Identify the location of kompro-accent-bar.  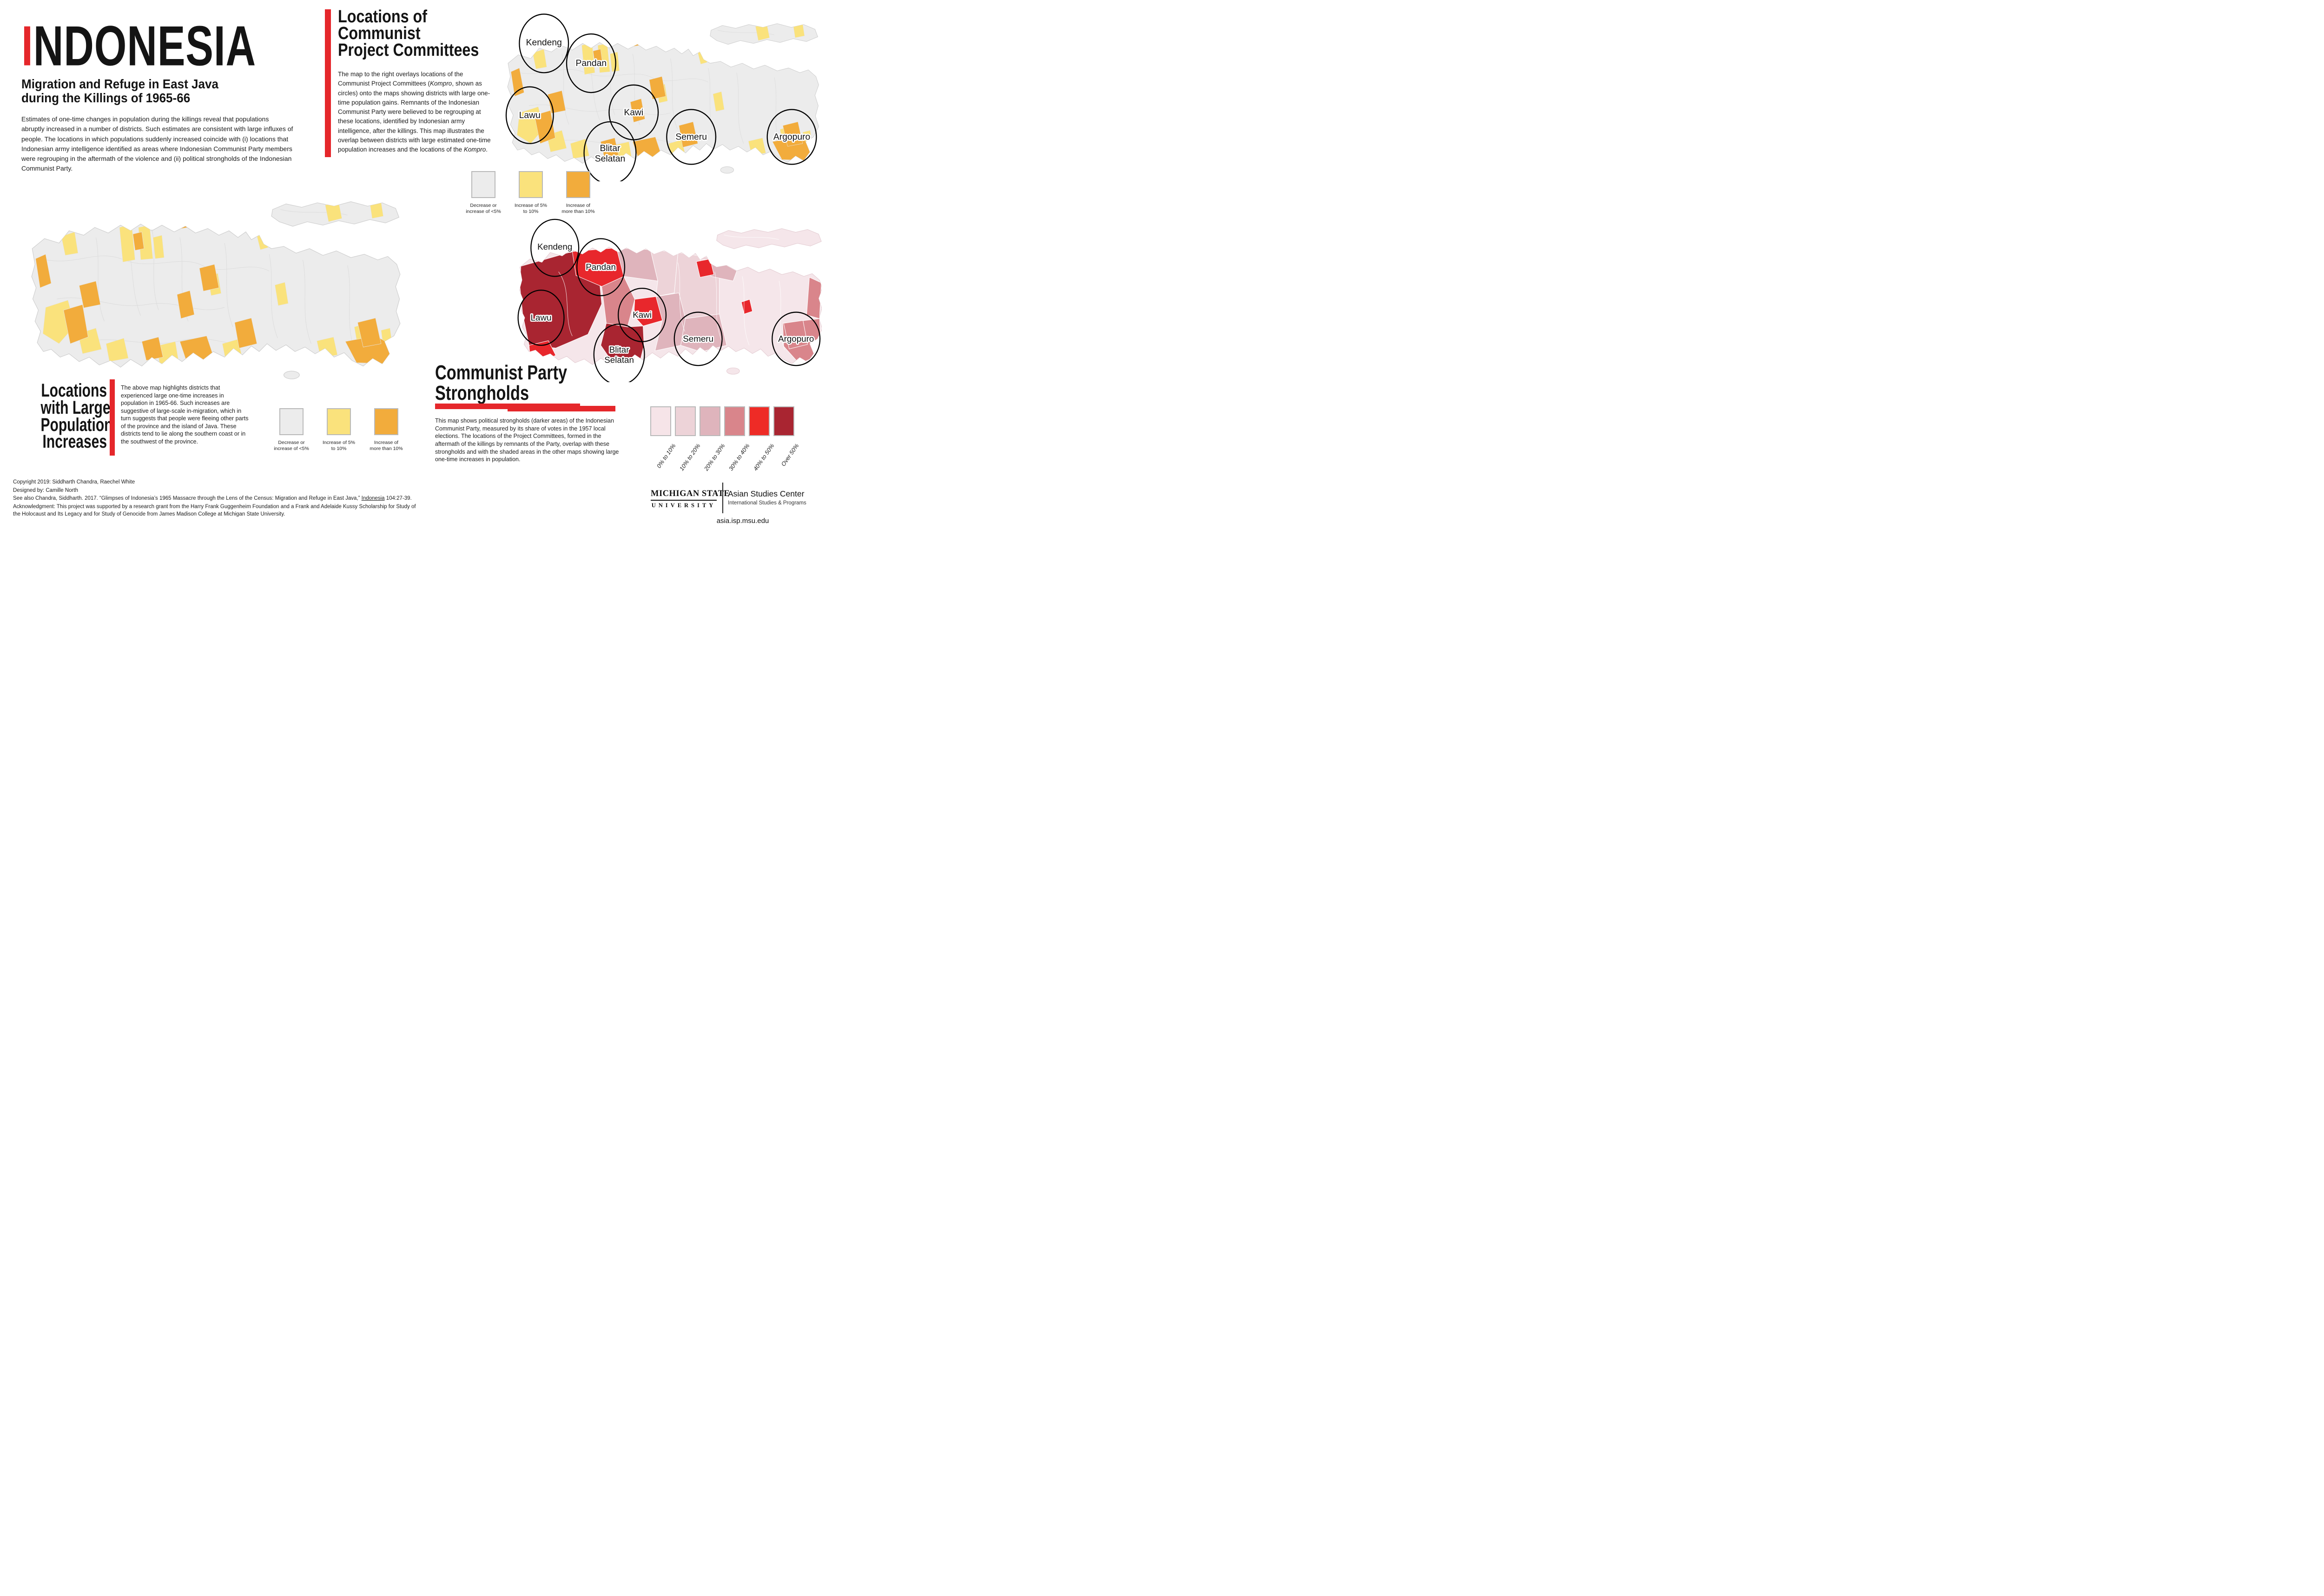
(328, 83).